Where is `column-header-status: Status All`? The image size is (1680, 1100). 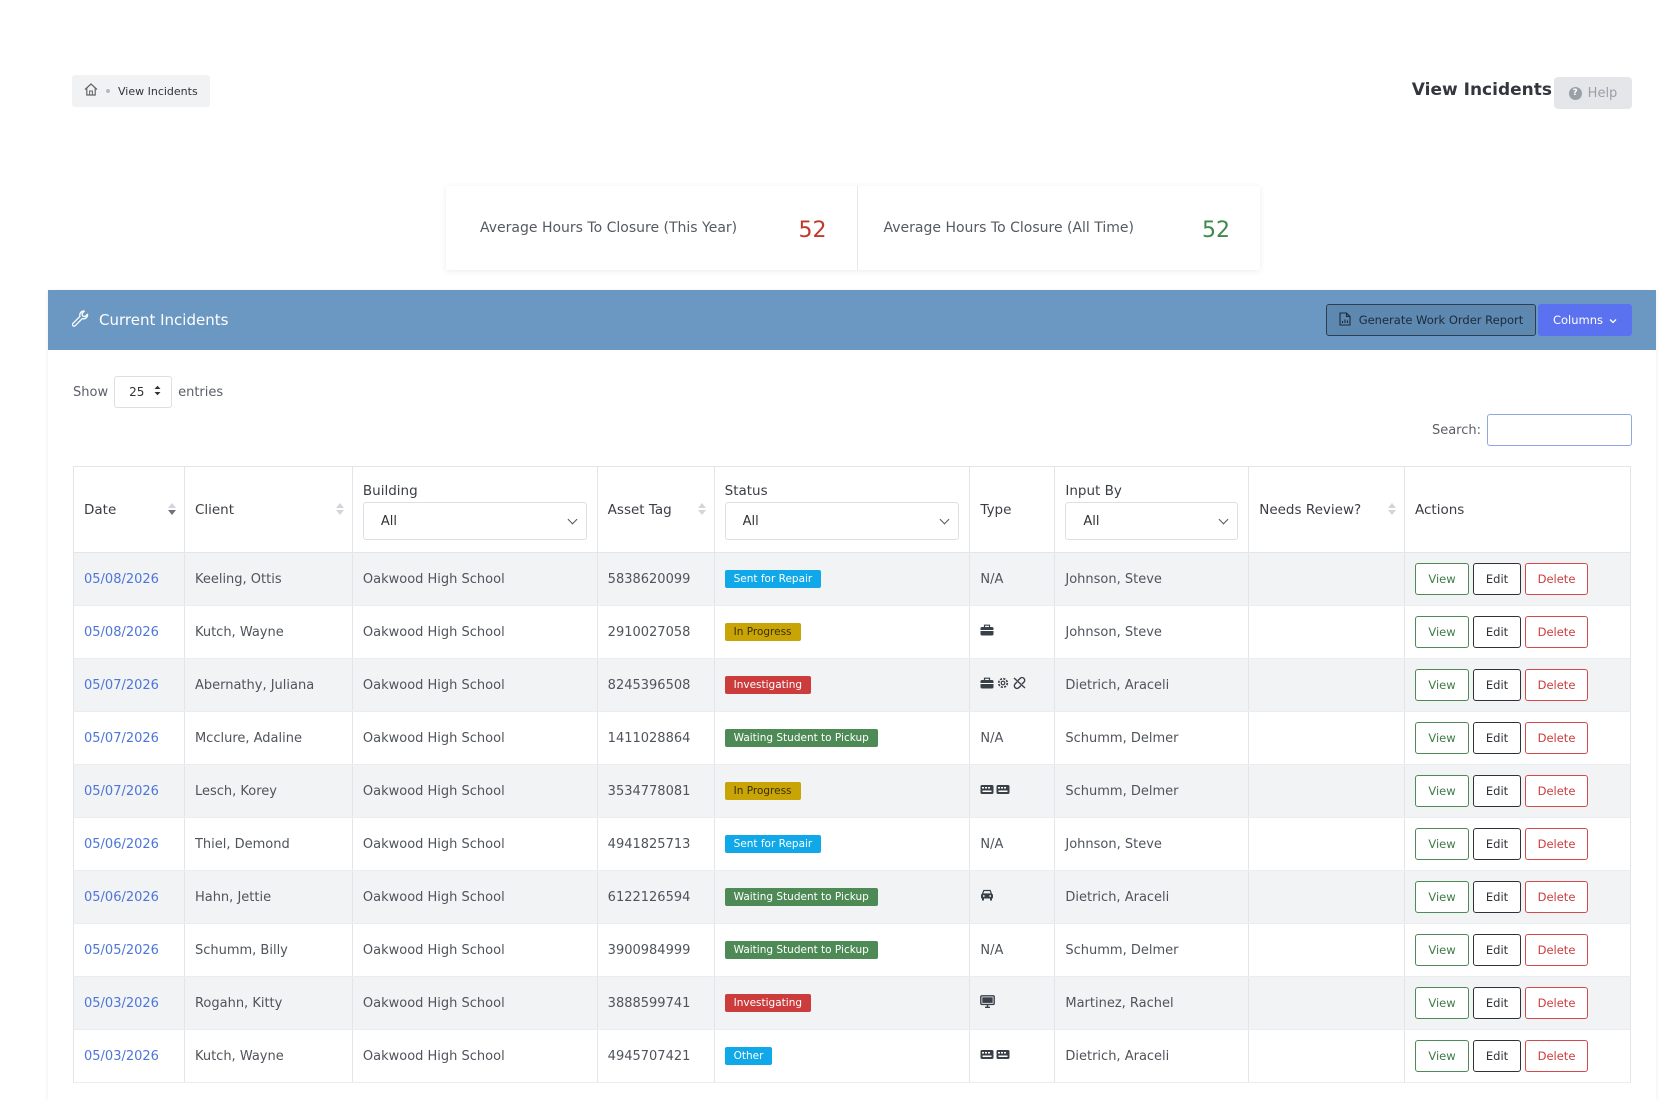
column-header-status: Status All is located at coordinates (842, 509).